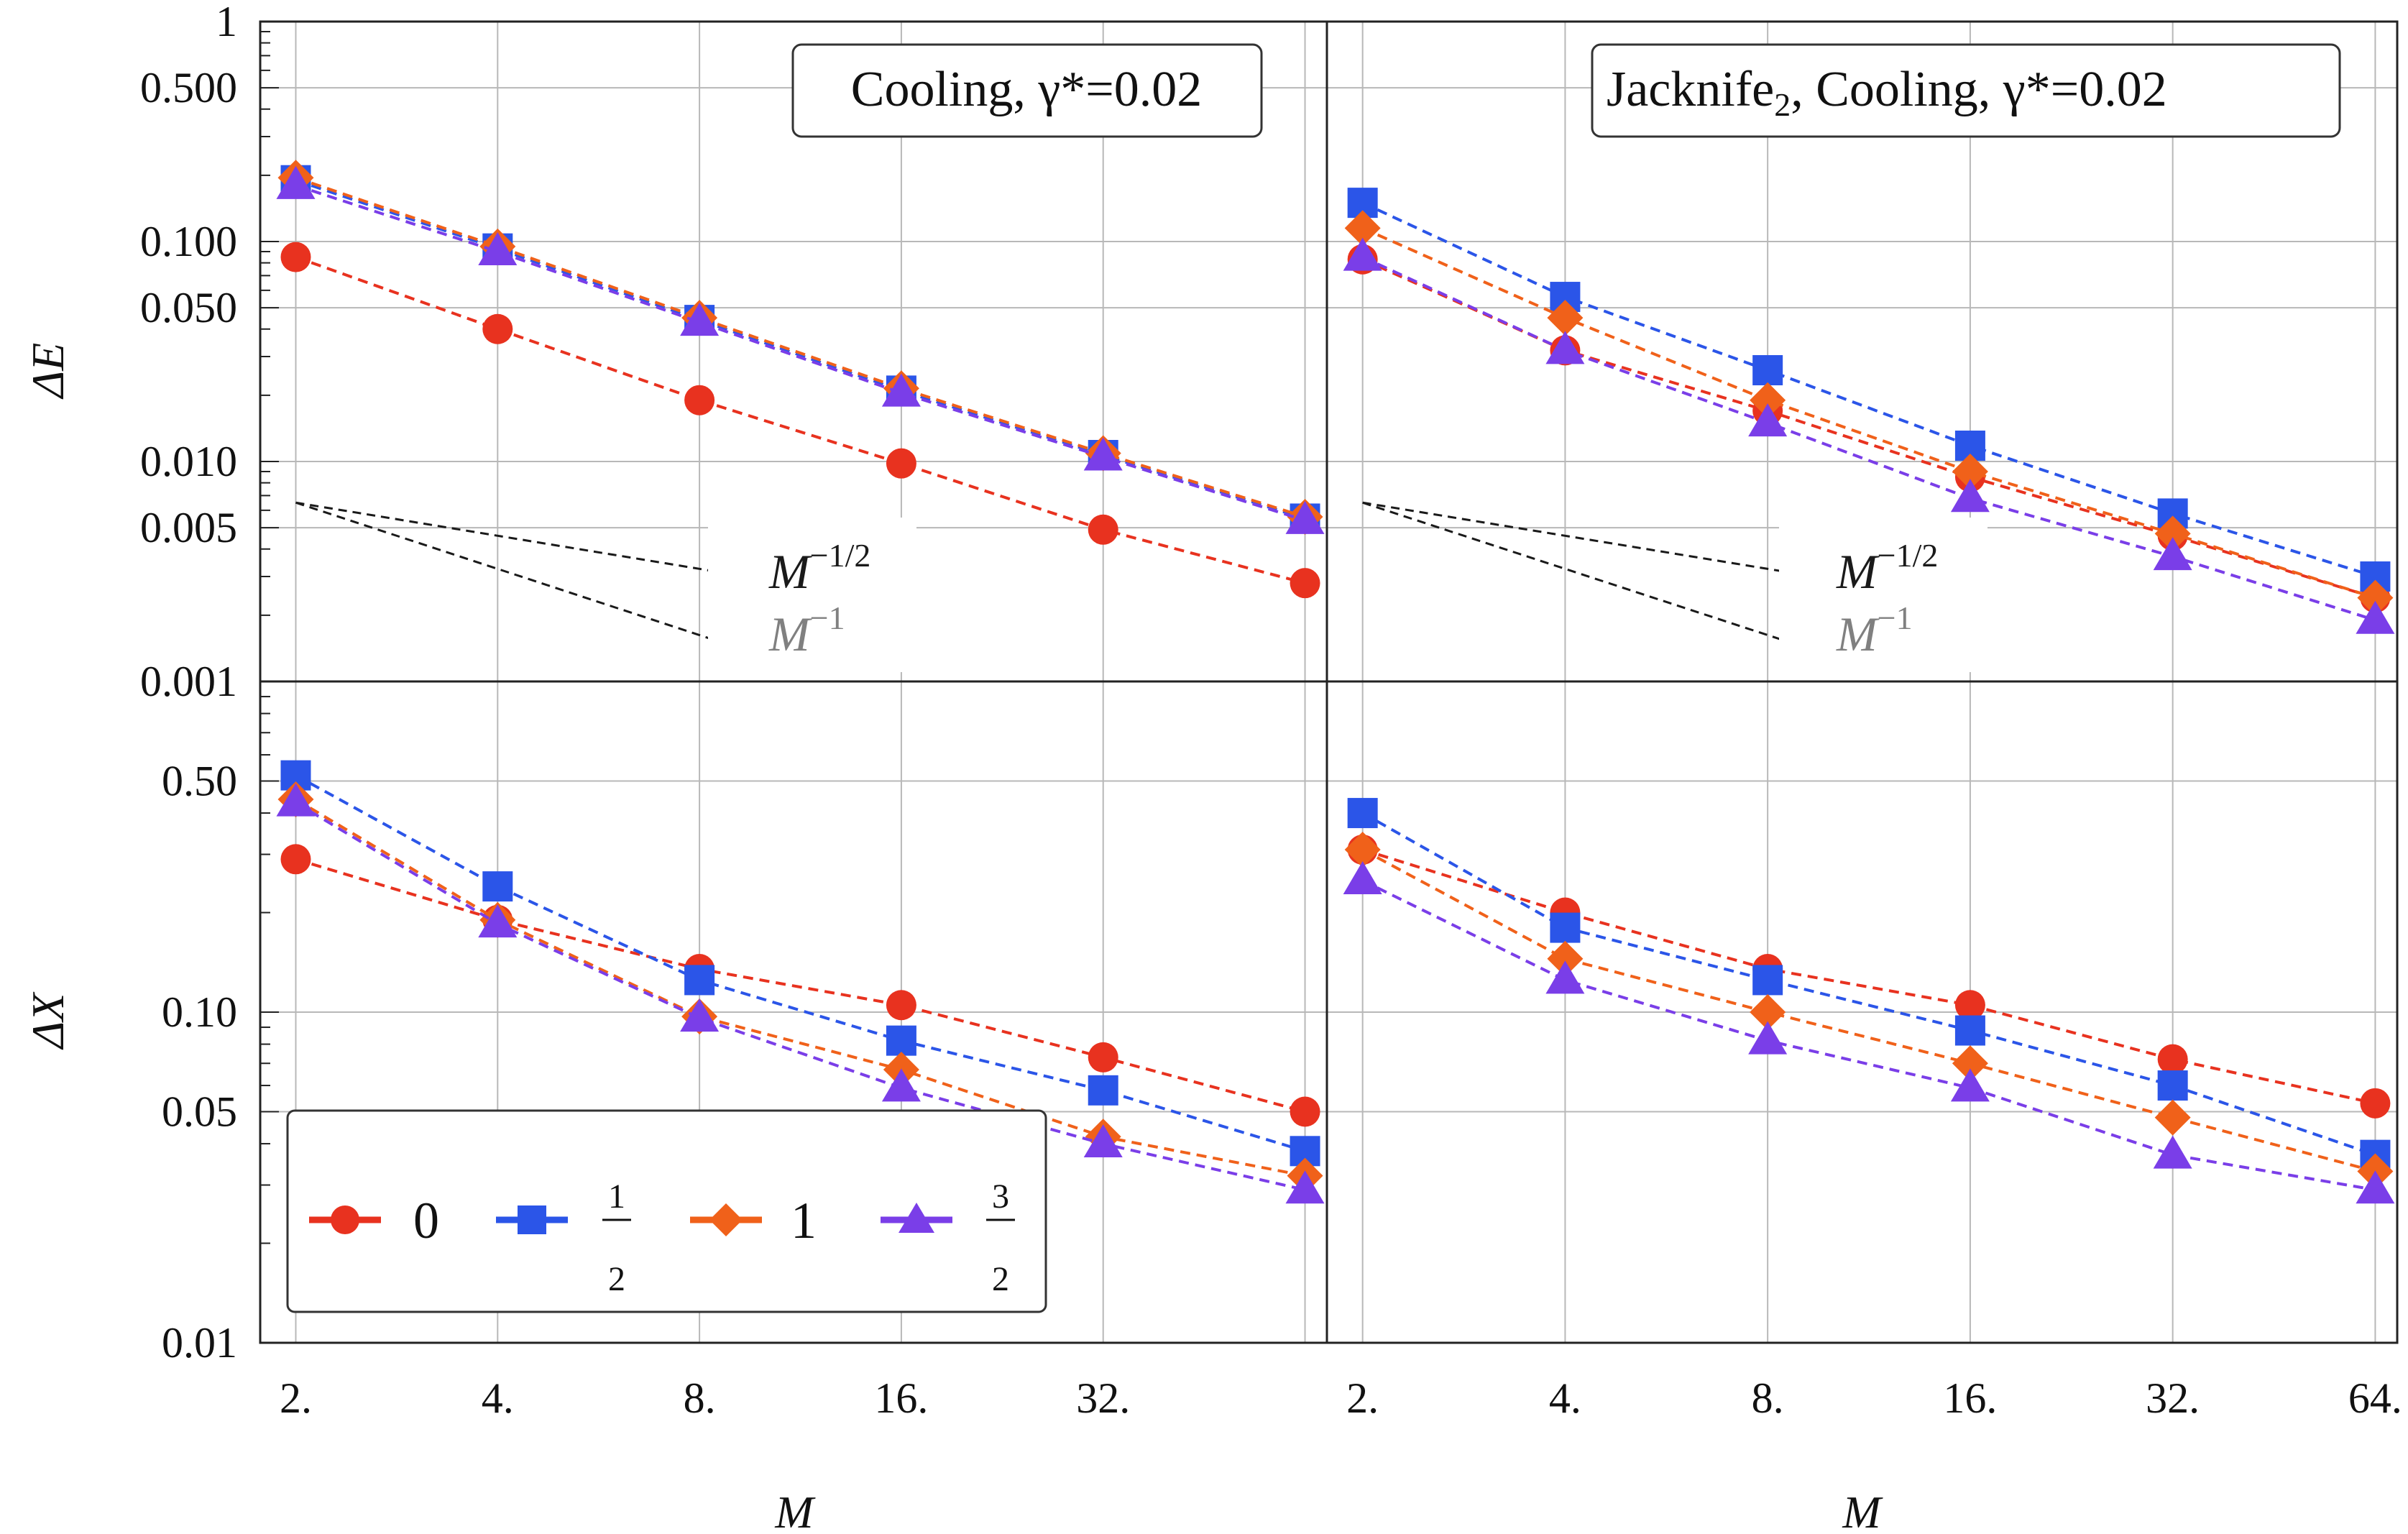 This screenshot has height=1534, width=2408. I want to click on series-line-bottom-right-half, so click(1868, 984).